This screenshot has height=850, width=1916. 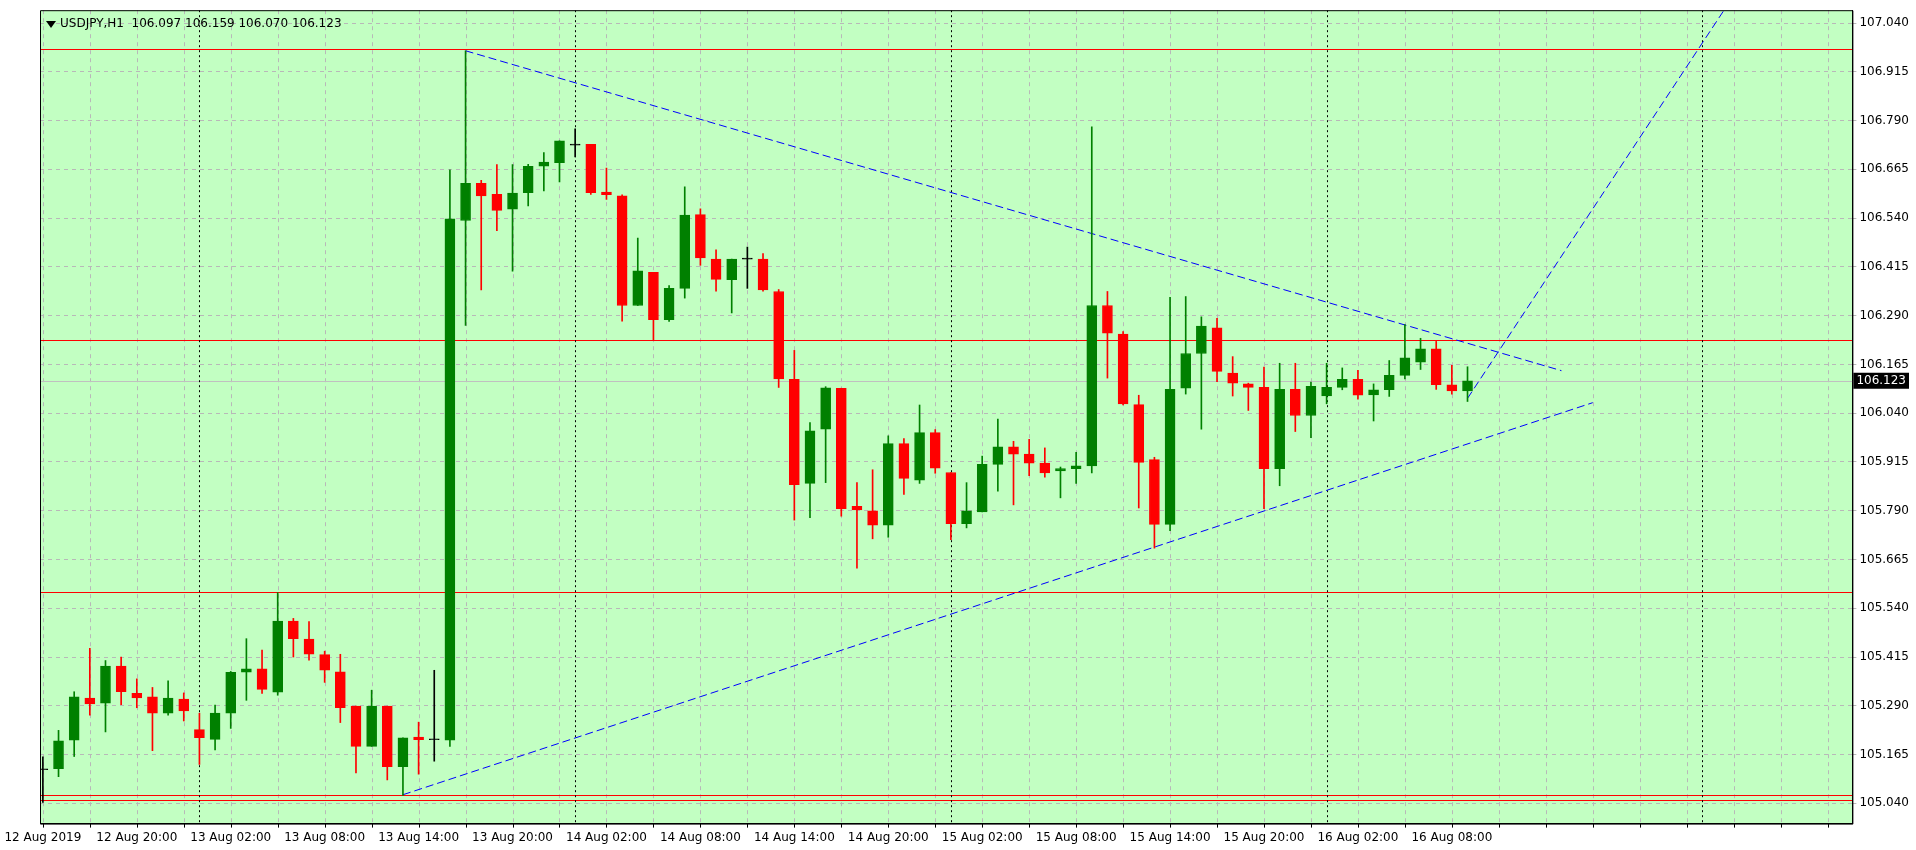 I want to click on y-tick-label: 105.915, so click(x=1884, y=461).